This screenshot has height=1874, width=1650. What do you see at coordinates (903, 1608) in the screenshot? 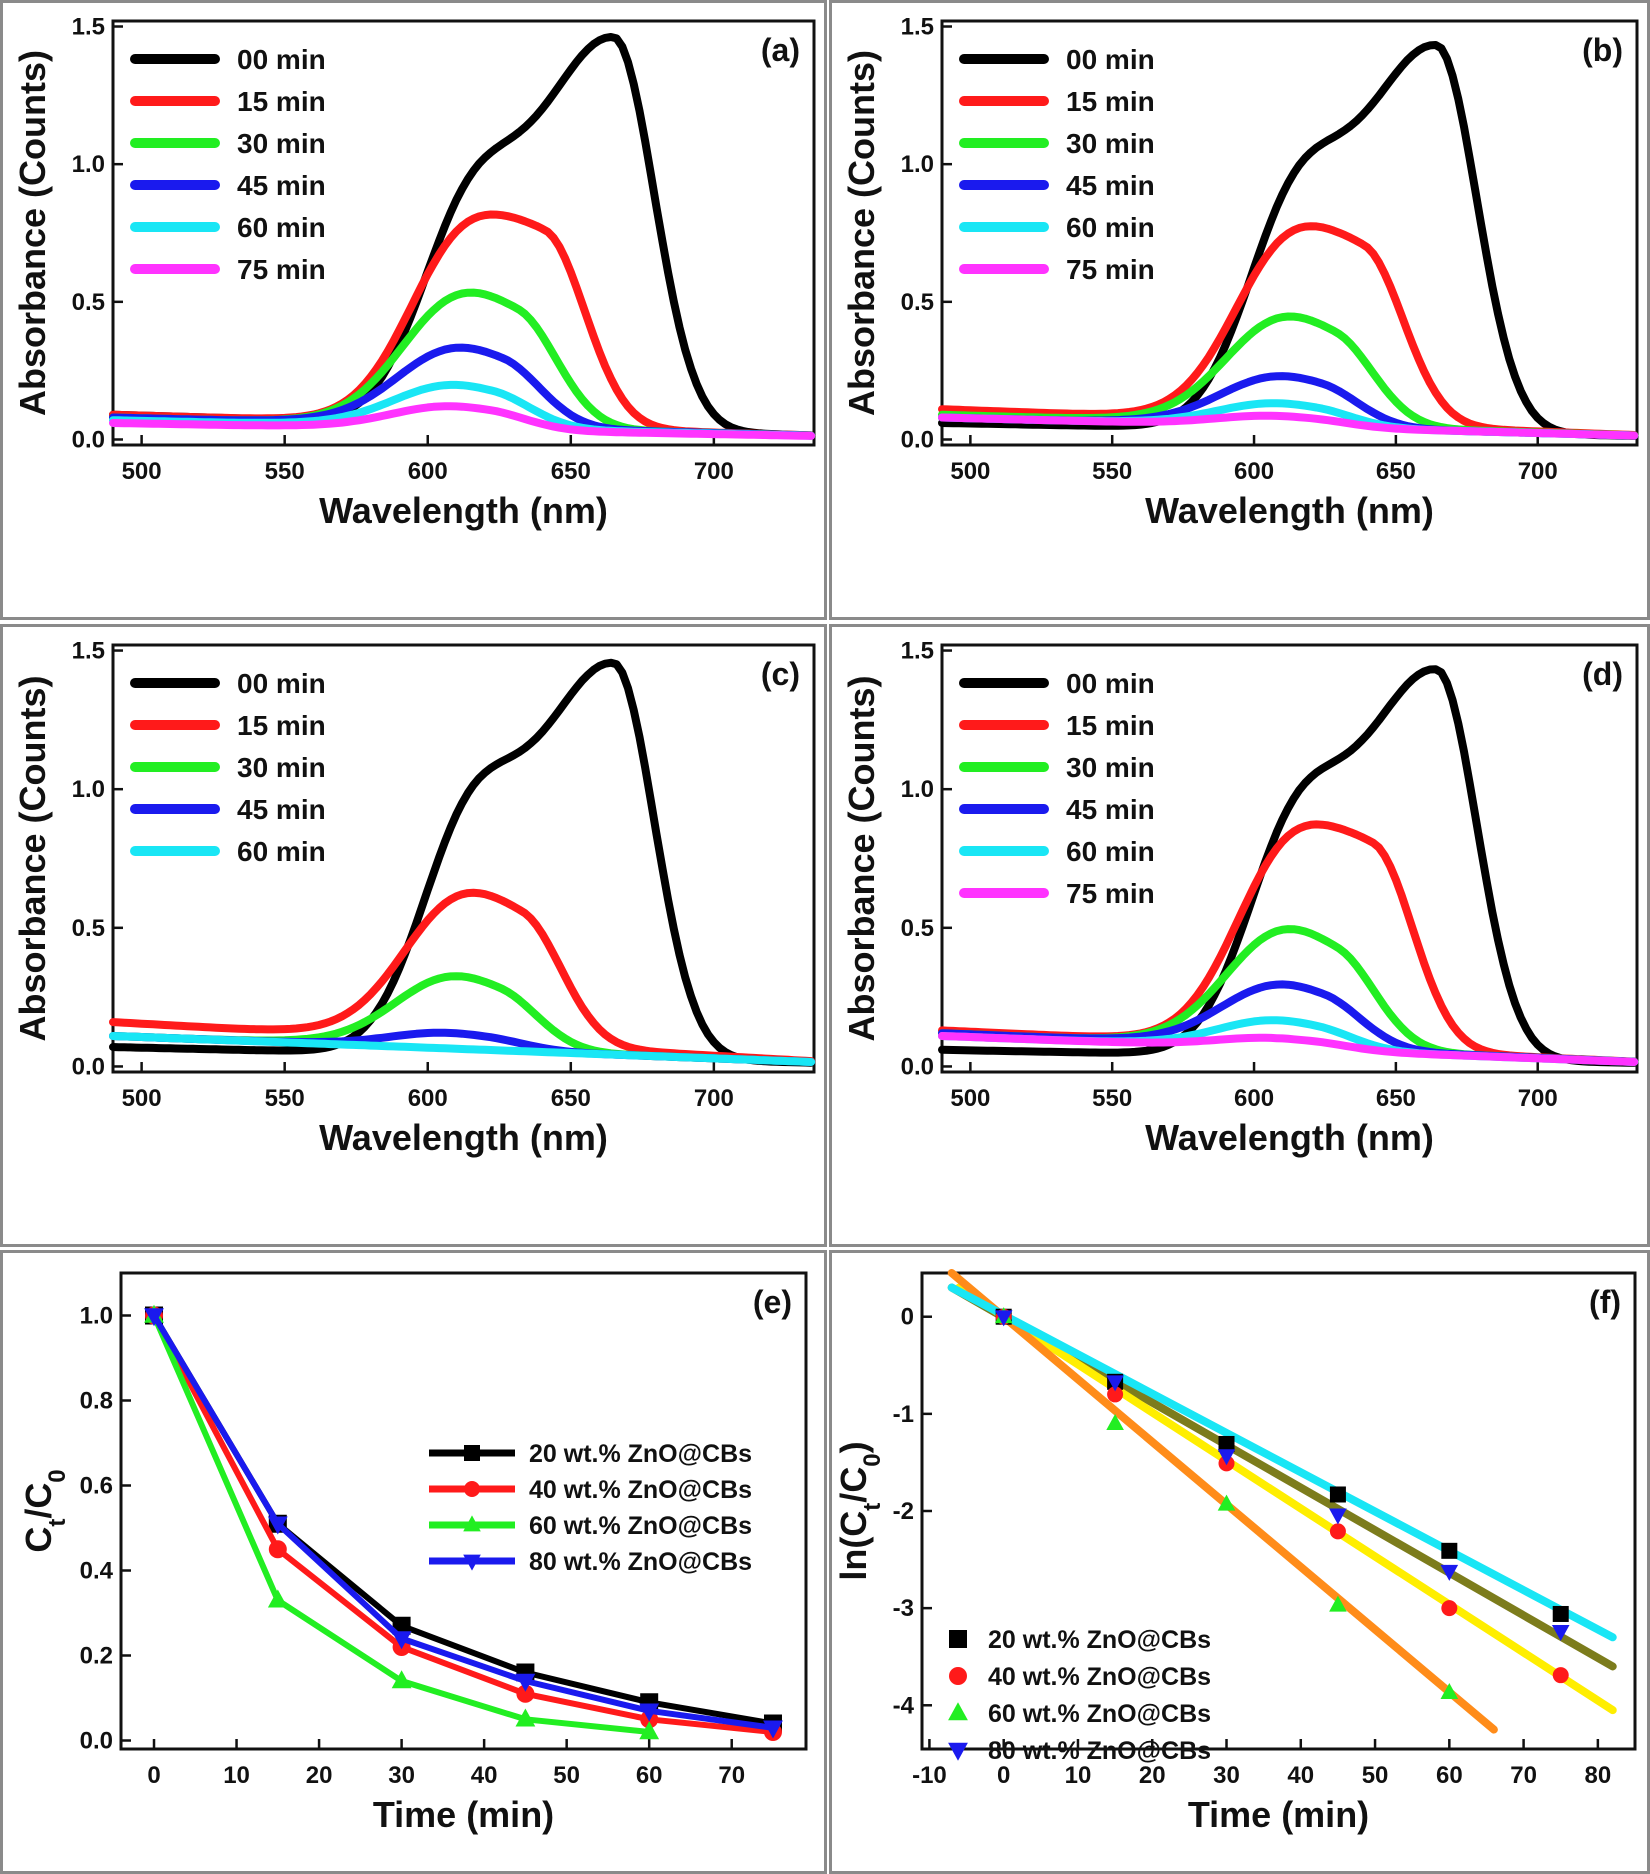
I see `y-tick-label: -3` at bounding box center [903, 1608].